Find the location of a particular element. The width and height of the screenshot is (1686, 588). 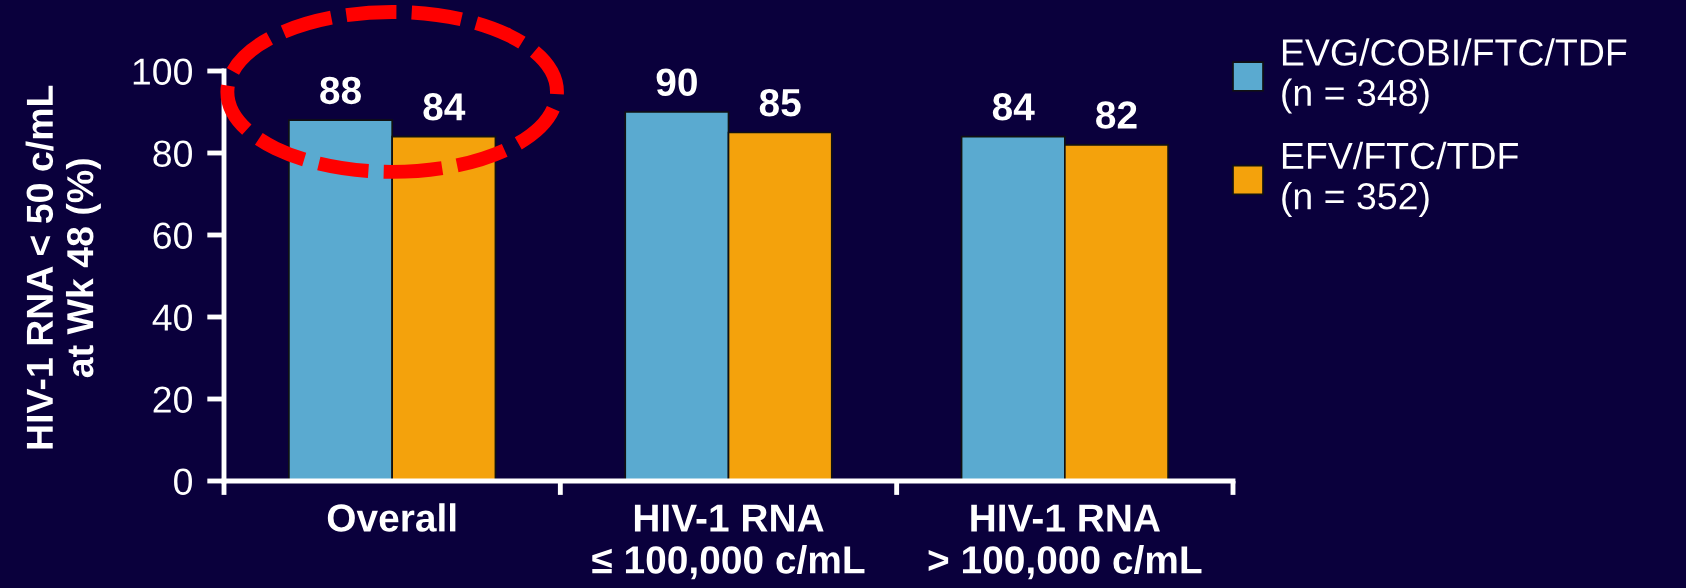

x-tick-label: Overall is located at coordinates (391, 517).